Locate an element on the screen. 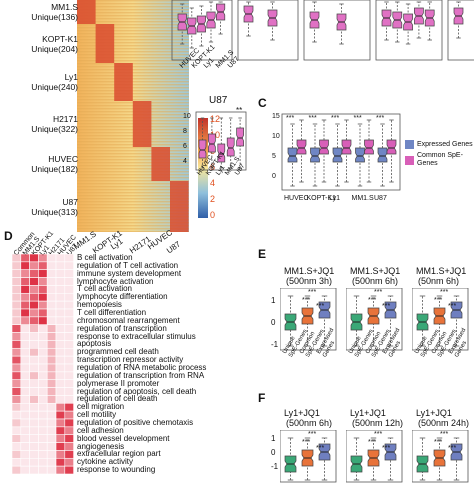 This screenshot has width=474, height=484. legend-item: Expressed Genes is located at coordinates (439, 144).